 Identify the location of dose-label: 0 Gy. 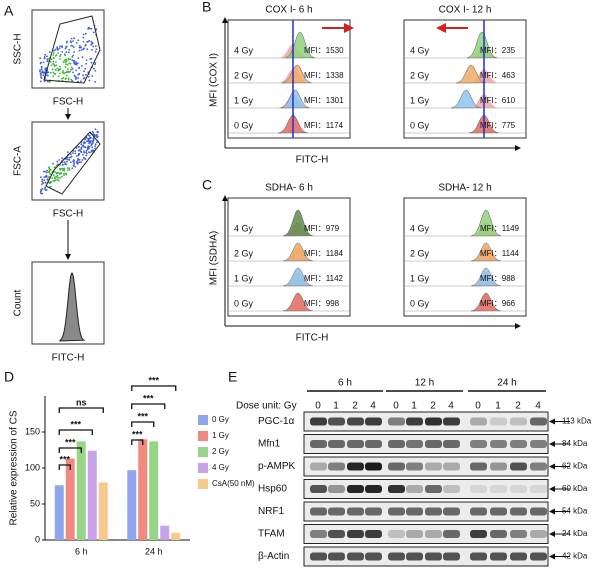
(244, 303).